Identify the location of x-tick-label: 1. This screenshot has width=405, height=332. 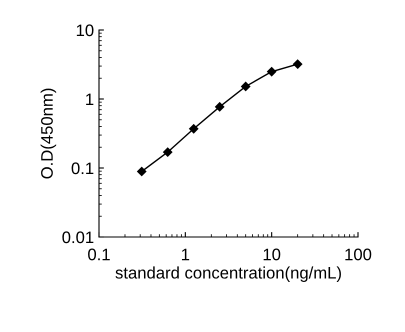
(186, 254).